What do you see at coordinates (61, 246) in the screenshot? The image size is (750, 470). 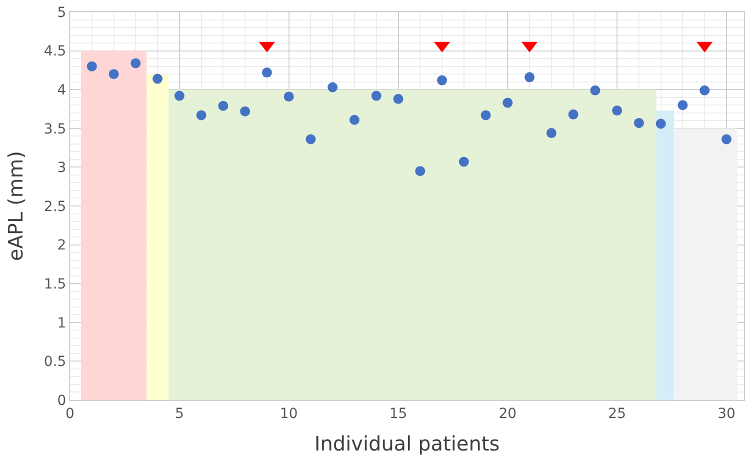 I see `y-tick-label: 2` at bounding box center [61, 246].